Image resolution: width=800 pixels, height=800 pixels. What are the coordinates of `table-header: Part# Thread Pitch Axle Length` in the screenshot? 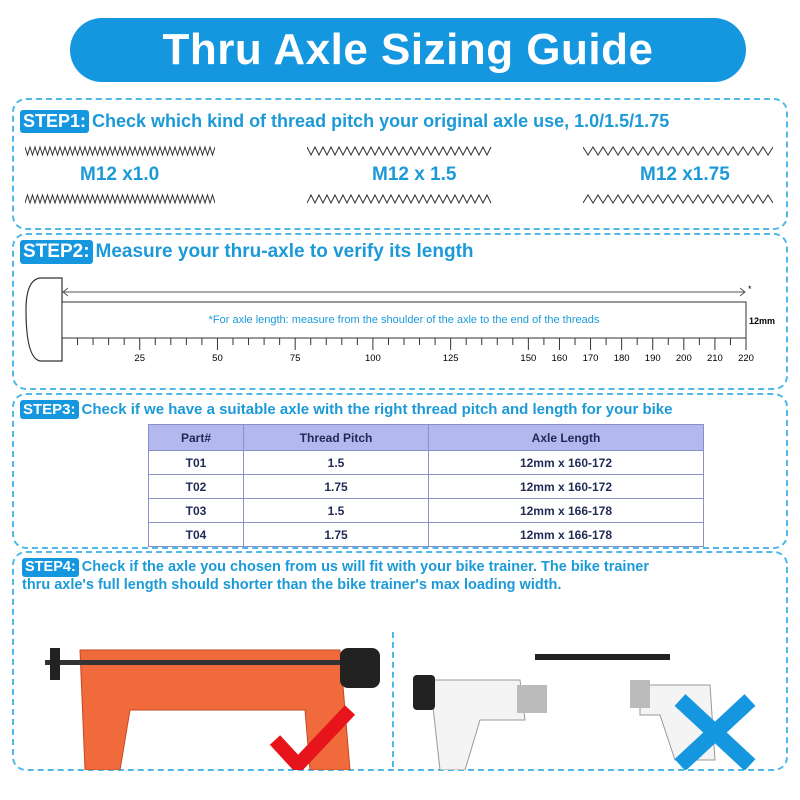 It's located at (426, 437).